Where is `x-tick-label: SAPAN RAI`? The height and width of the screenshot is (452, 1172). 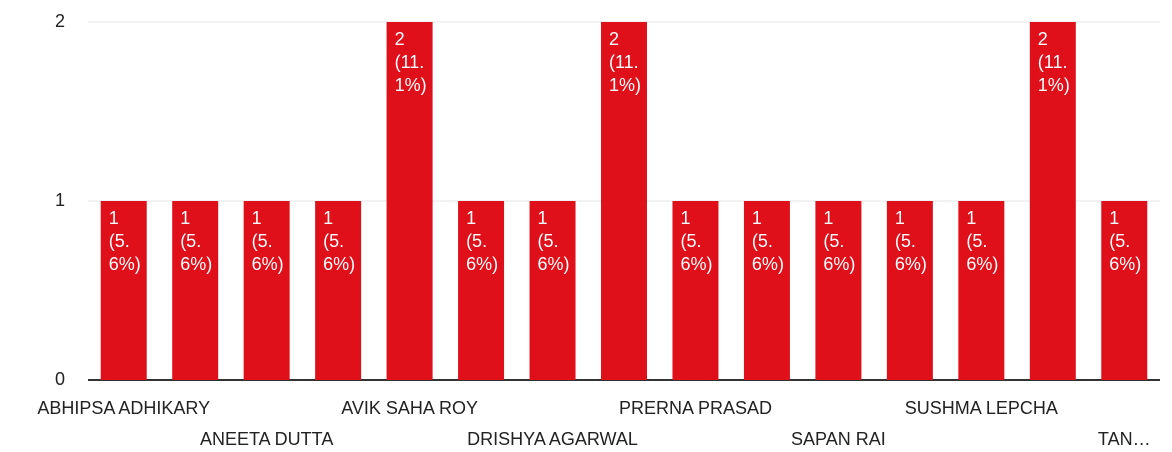
x-tick-label: SAPAN RAI is located at coordinates (838, 439).